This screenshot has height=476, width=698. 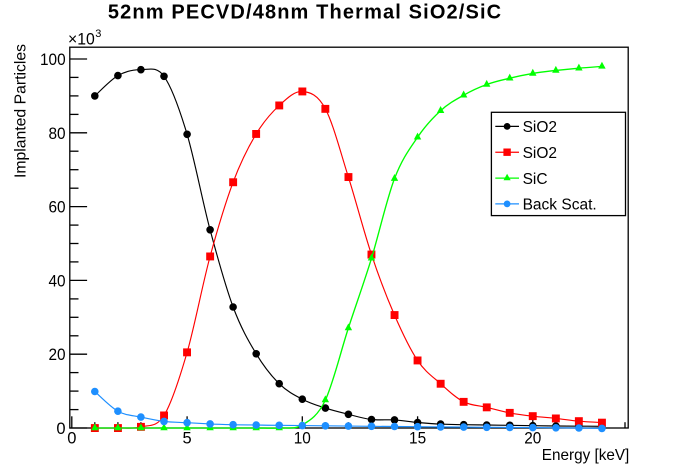 I want to click on svg-text: 10, so click(x=302, y=439).